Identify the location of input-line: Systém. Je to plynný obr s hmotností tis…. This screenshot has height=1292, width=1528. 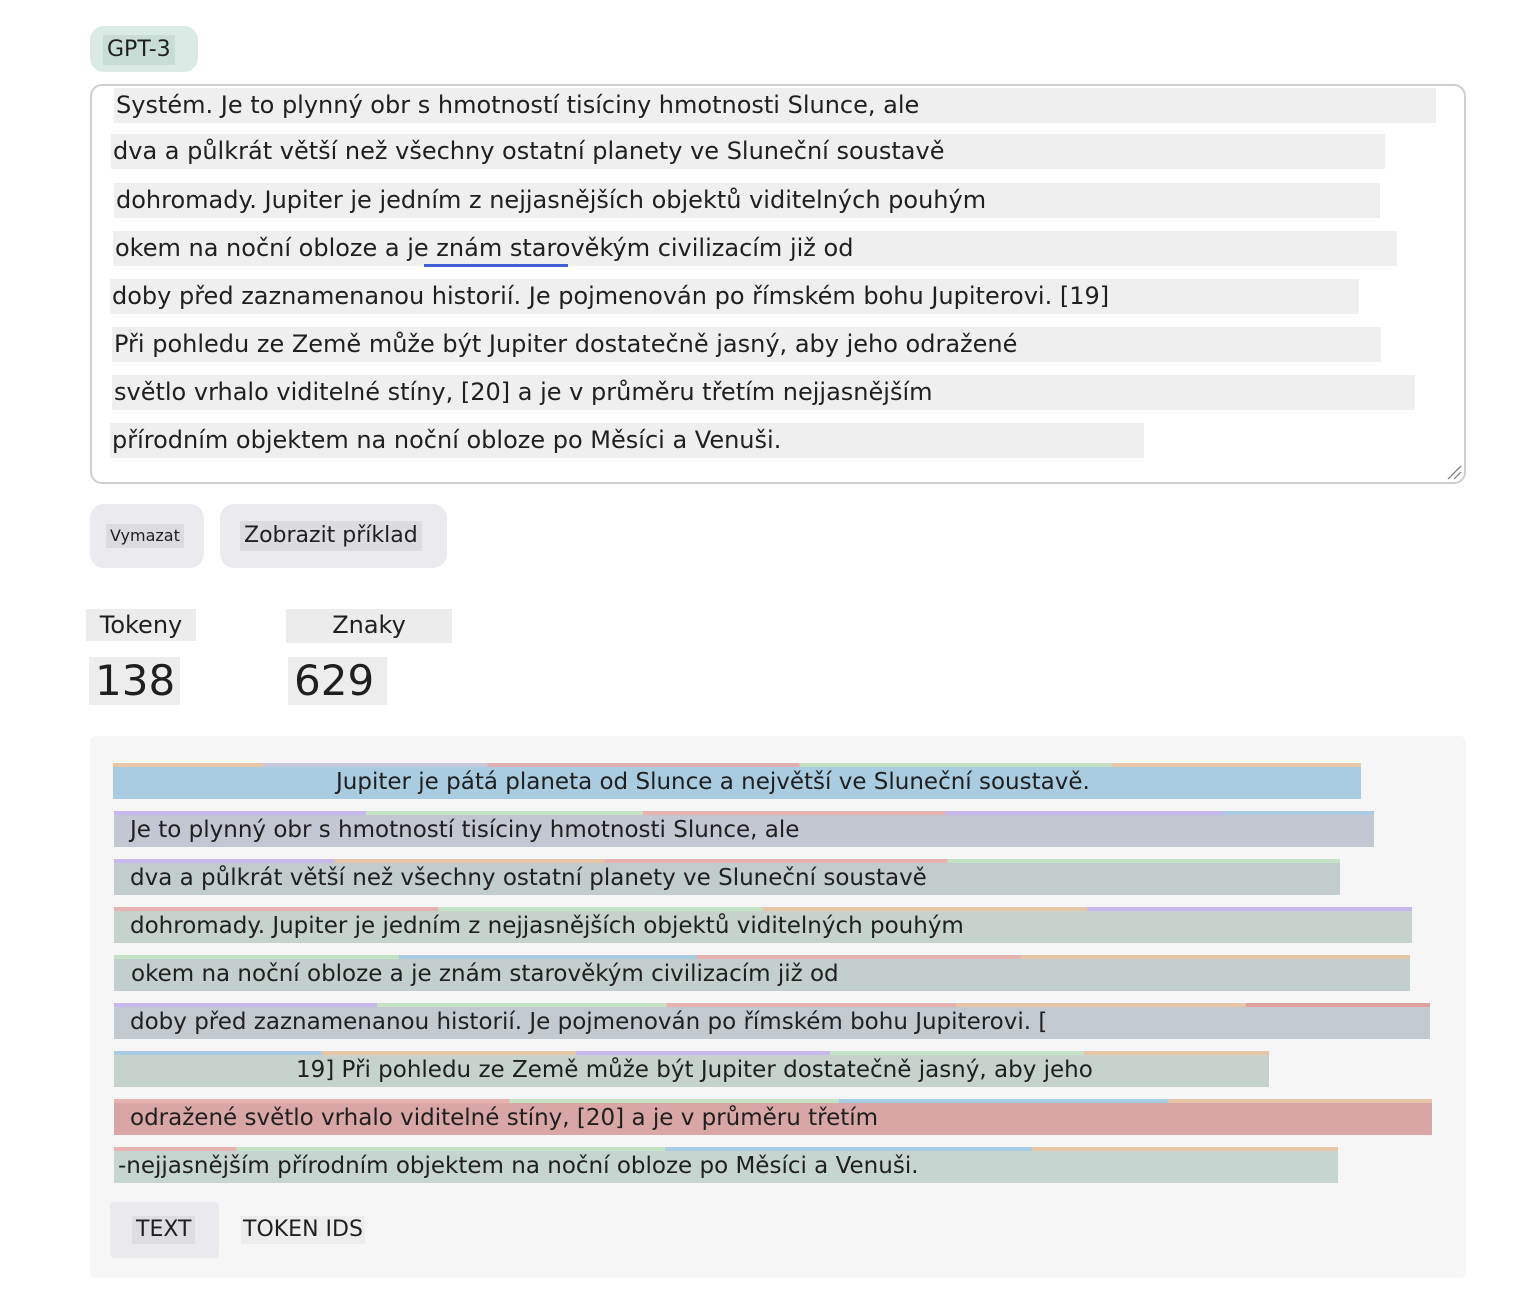
(775, 105).